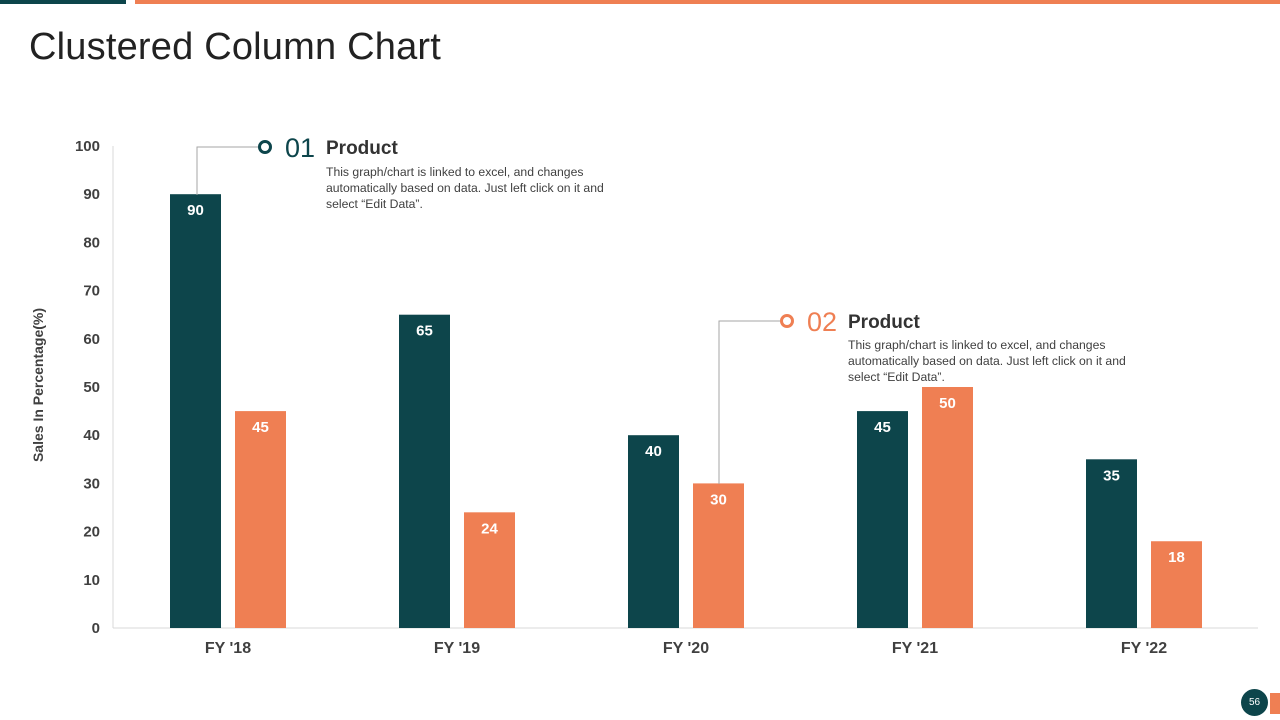  What do you see at coordinates (915, 648) in the screenshot?
I see `x-tick-label: FY '21` at bounding box center [915, 648].